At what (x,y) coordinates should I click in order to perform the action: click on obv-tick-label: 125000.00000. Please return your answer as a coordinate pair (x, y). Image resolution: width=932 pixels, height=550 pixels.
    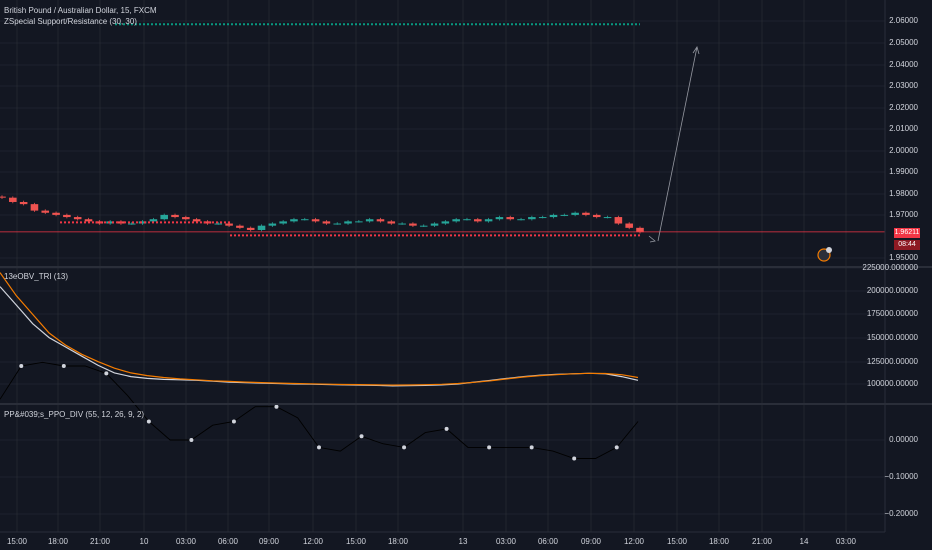
    Looking at the image, I should click on (892, 361).